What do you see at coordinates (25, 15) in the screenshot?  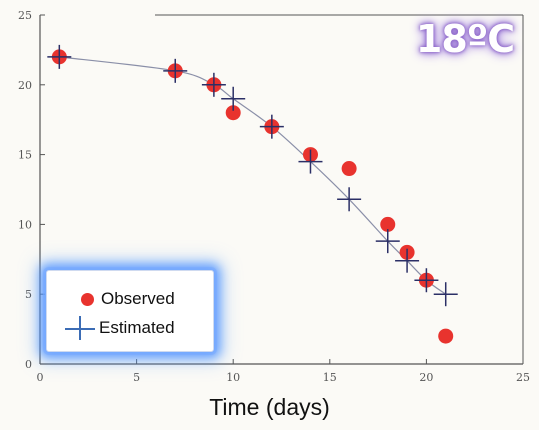 I see `y-tick-label: 25` at bounding box center [25, 15].